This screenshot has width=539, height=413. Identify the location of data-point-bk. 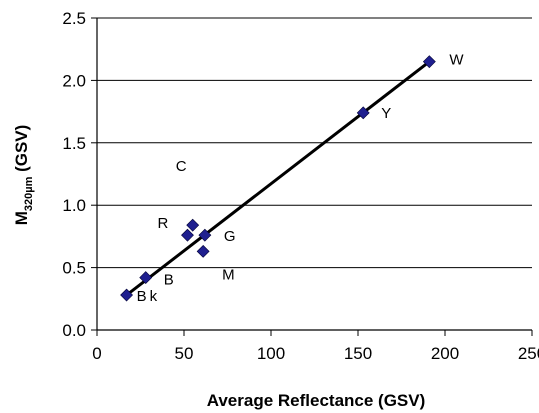
(127, 295).